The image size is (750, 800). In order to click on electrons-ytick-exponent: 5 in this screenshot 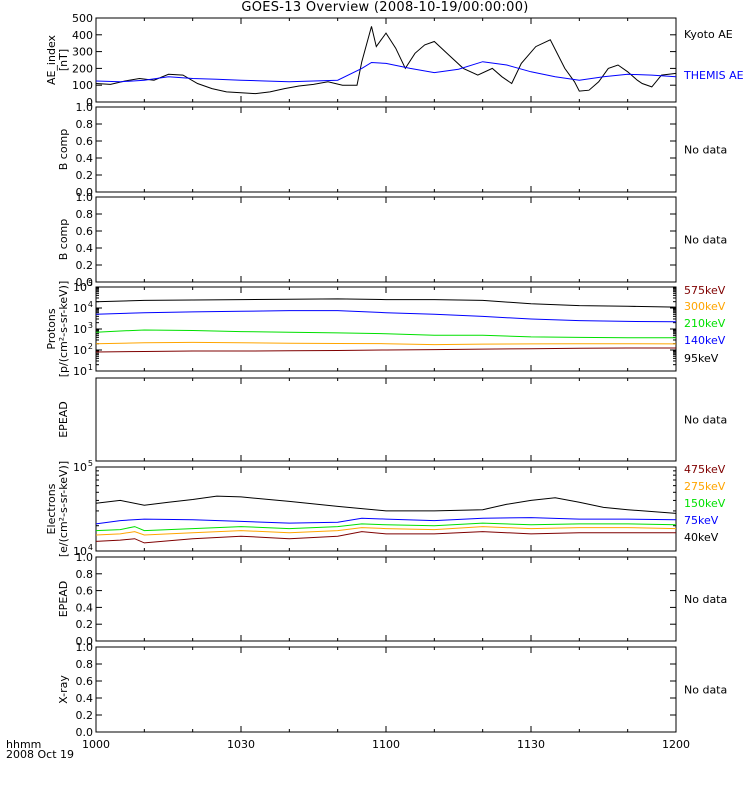, I will do `click(90, 463)`.